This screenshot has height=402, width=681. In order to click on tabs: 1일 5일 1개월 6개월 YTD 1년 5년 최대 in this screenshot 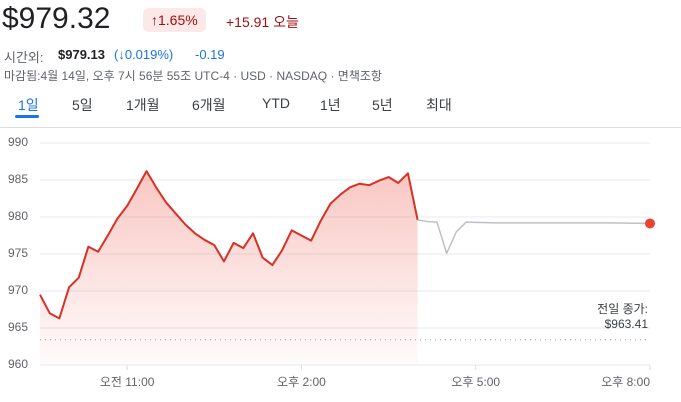, I will do `click(340, 107)`.